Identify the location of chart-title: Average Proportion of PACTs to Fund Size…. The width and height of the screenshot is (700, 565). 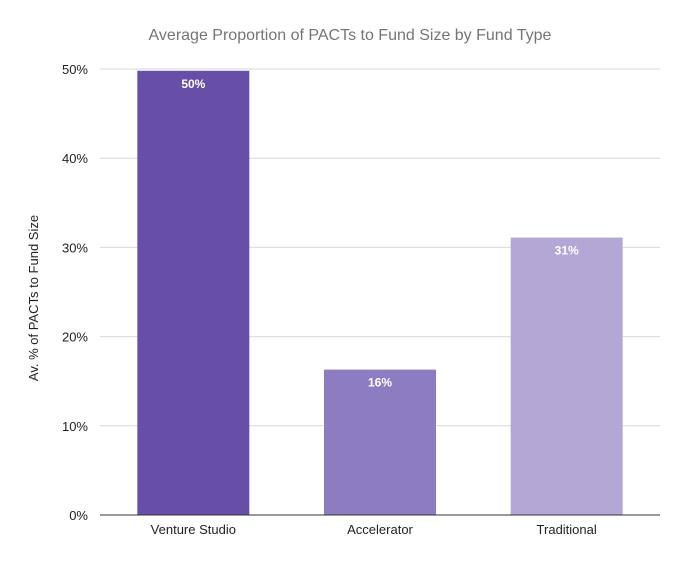
(350, 35).